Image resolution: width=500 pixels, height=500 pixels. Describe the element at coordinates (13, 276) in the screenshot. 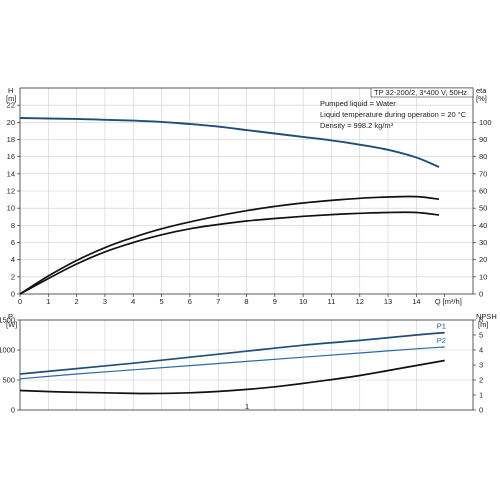

I see `y-left-tick-label: 2` at that location.